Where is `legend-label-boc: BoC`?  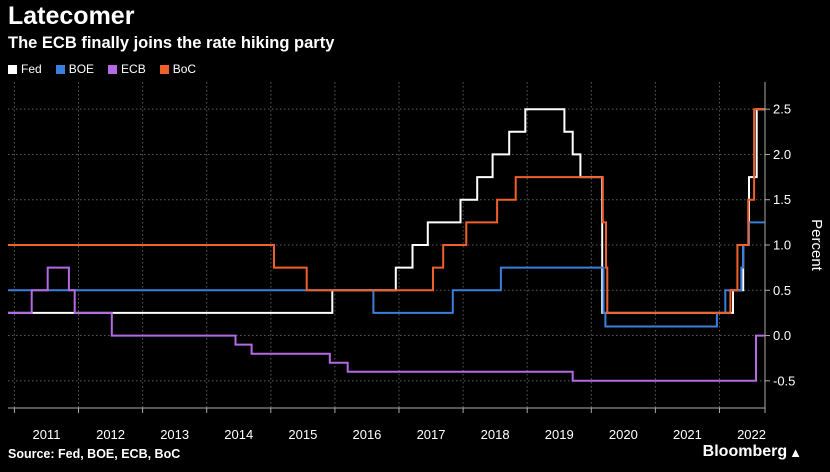
legend-label-boc: BoC is located at coordinates (184, 69).